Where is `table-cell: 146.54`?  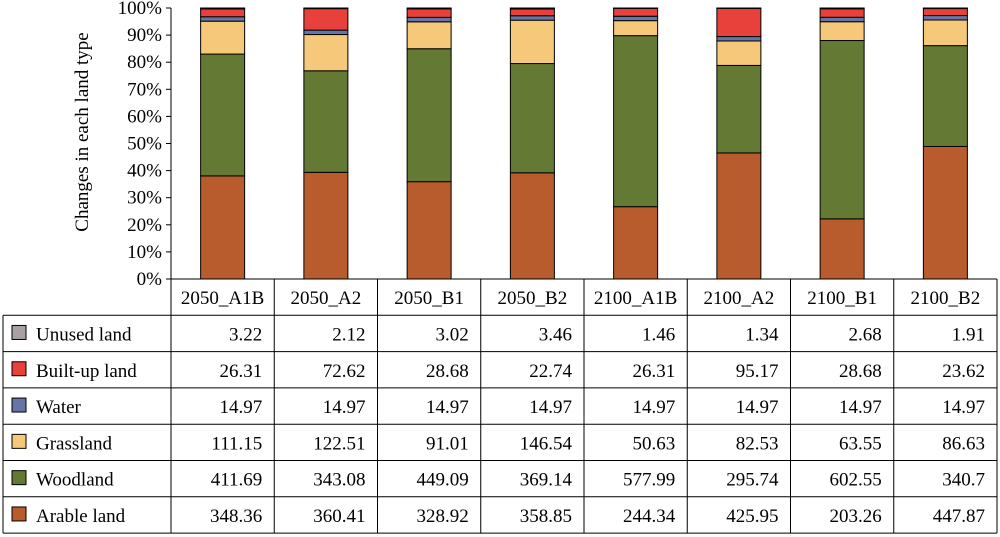
table-cell: 146.54 is located at coordinates (546, 443).